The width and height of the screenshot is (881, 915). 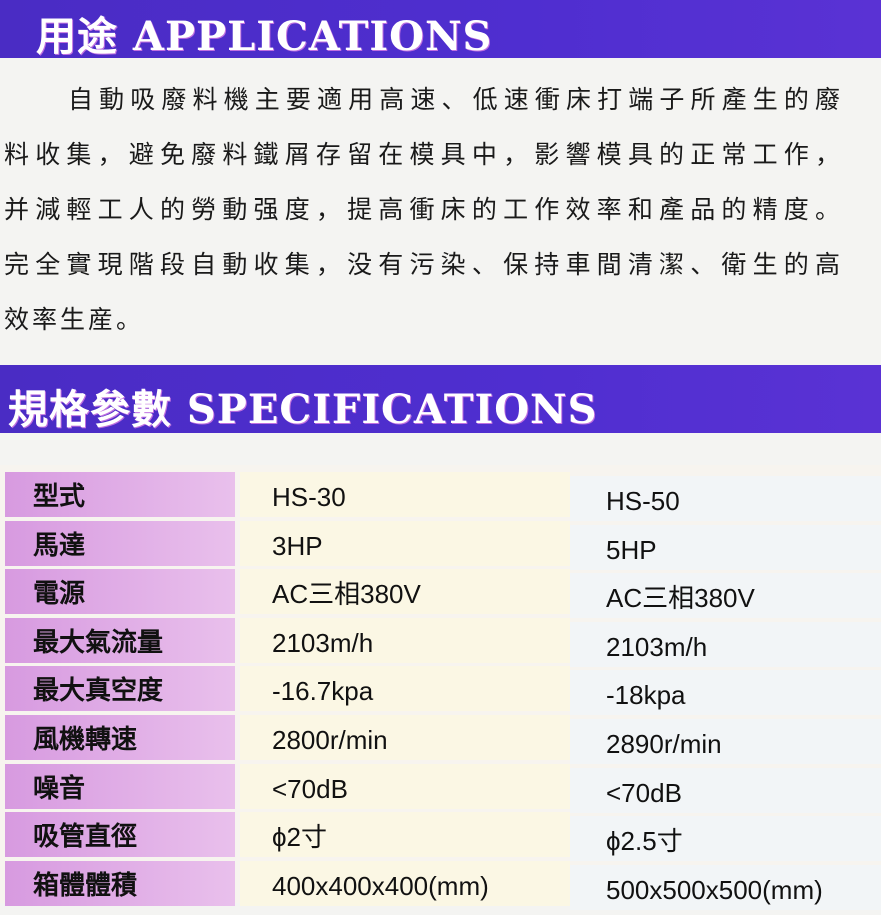 What do you see at coordinates (120, 640) in the screenshot?
I see `spec-label: 最大氣流量` at bounding box center [120, 640].